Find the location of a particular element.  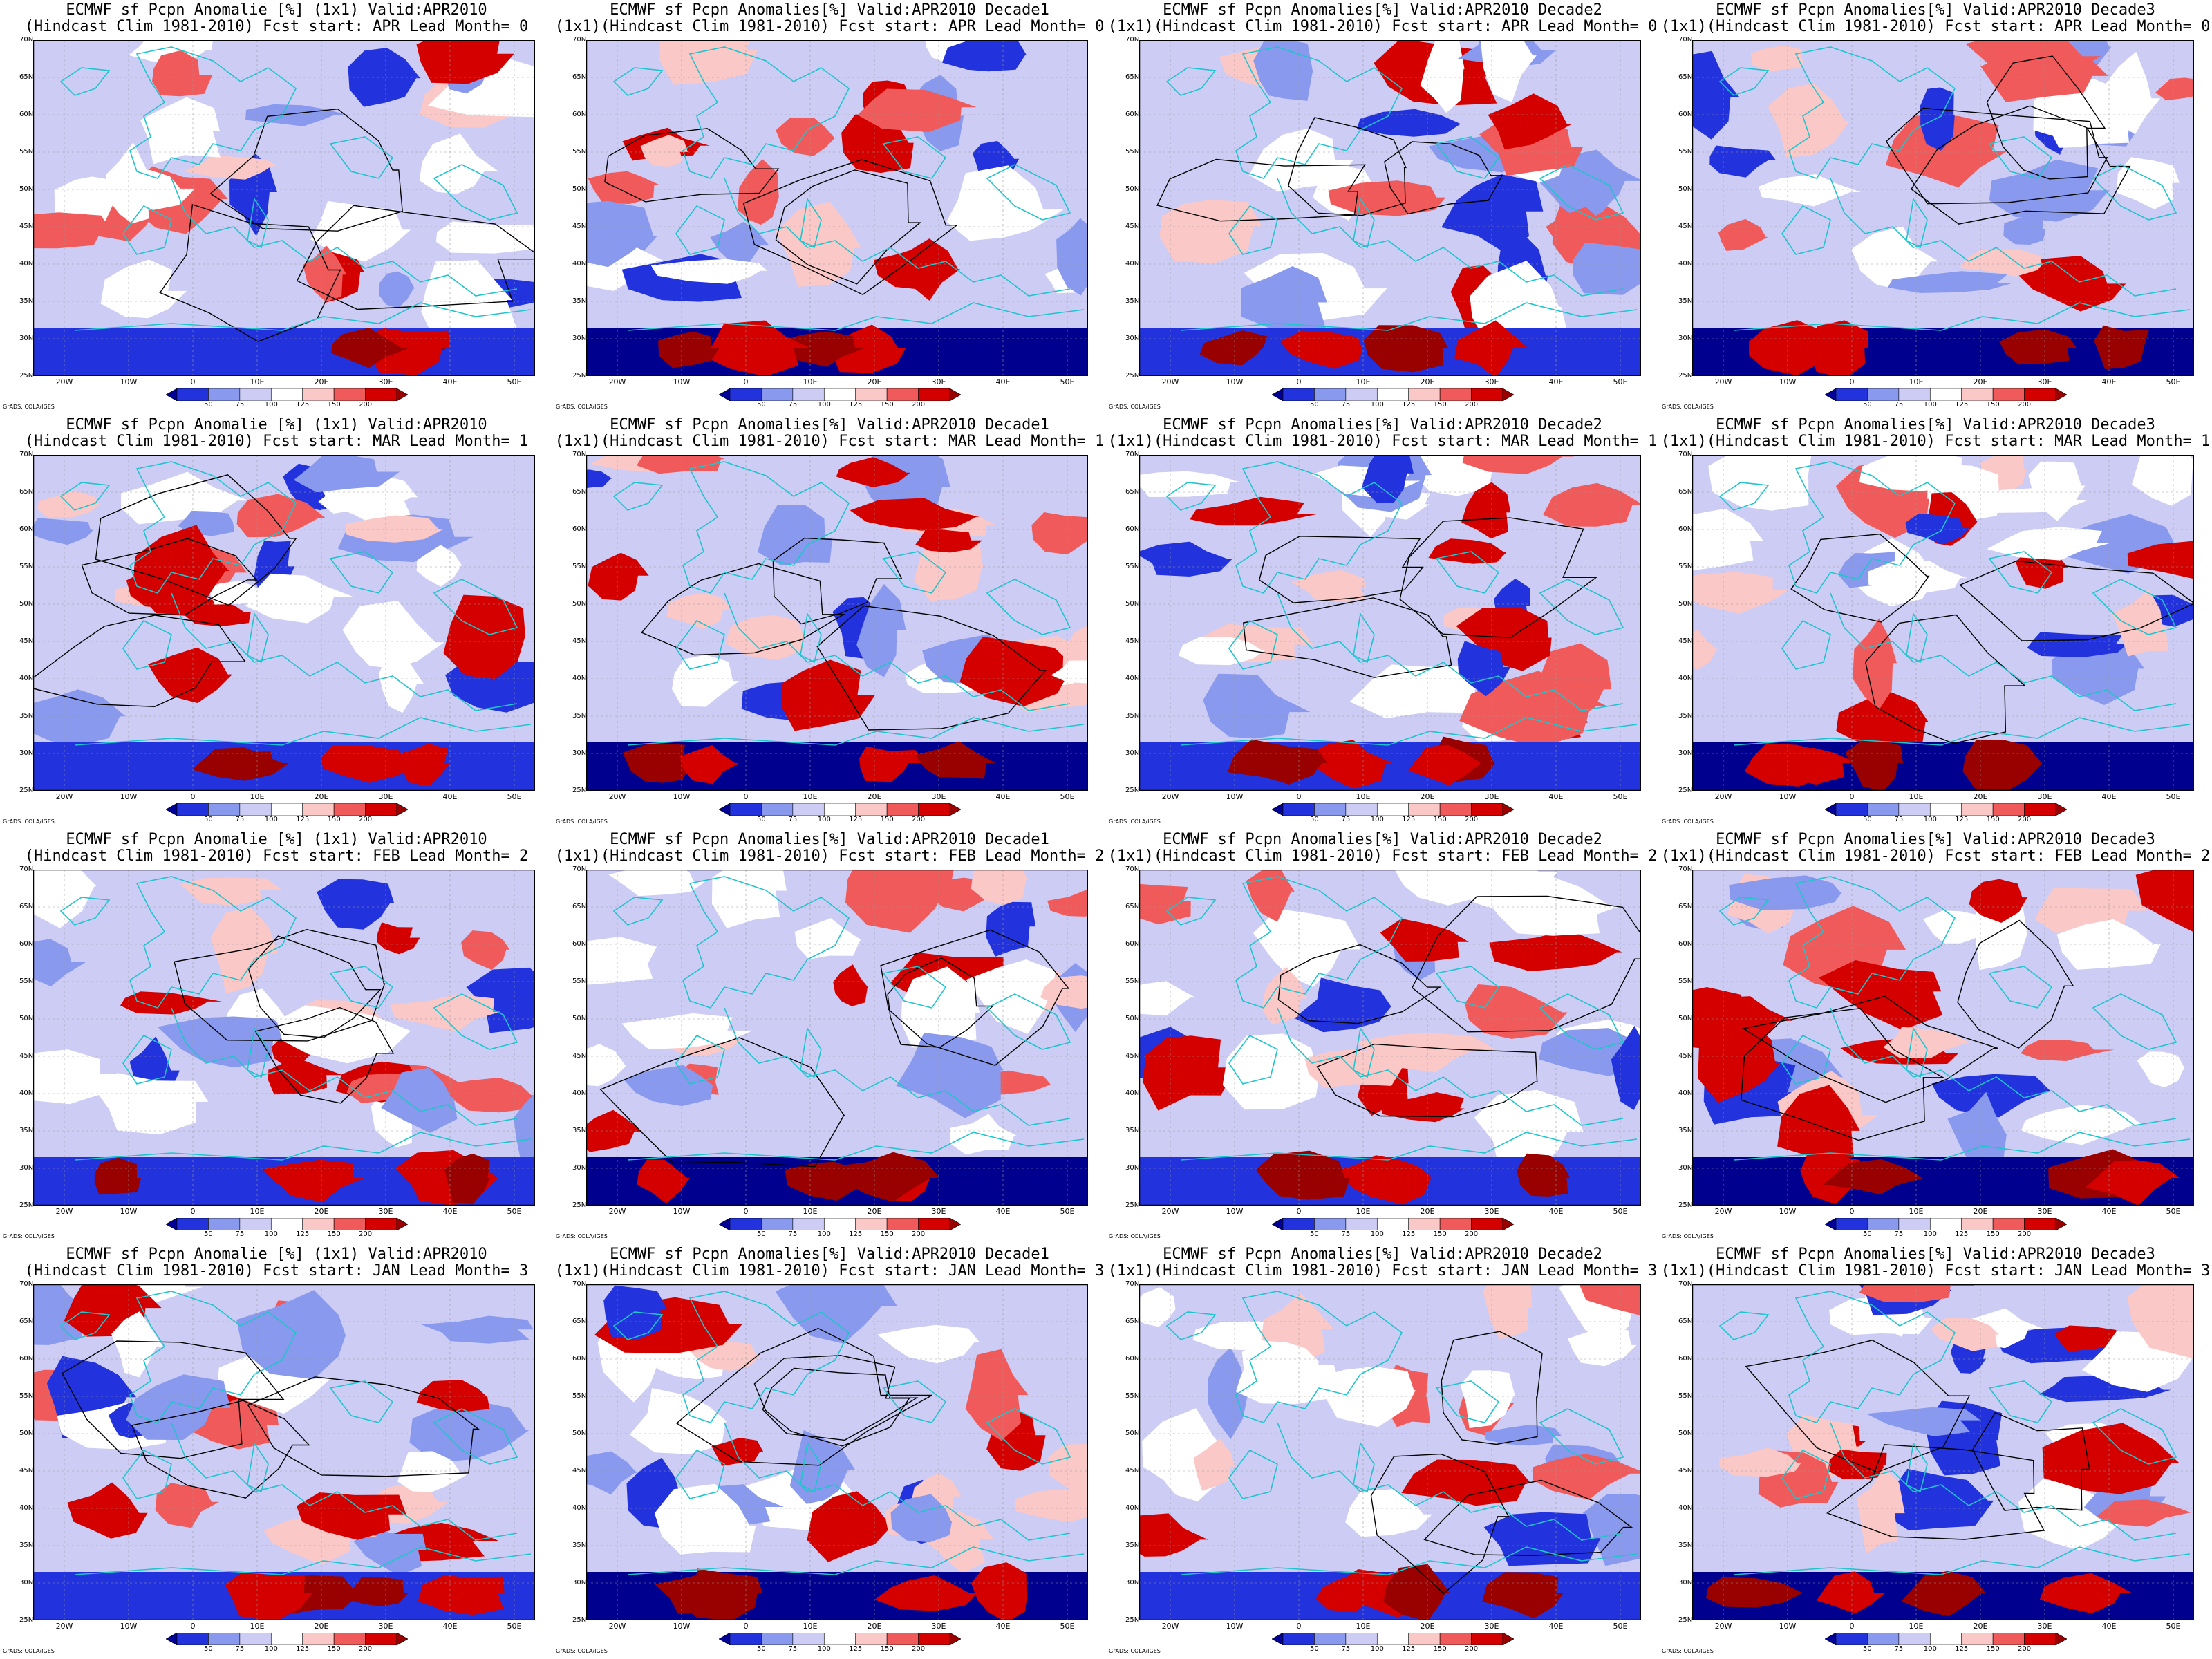

lon-axis: 20W 10W 0 10E 20E 30E 40E 50E is located at coordinates (1943, 1212).